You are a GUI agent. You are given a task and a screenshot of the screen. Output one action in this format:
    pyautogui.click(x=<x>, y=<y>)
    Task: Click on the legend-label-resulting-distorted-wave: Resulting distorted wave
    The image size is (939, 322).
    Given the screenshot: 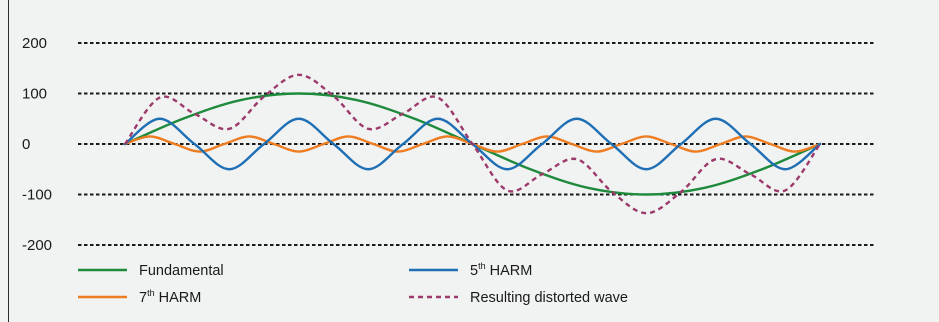 What is the action you would take?
    pyautogui.click(x=549, y=298)
    